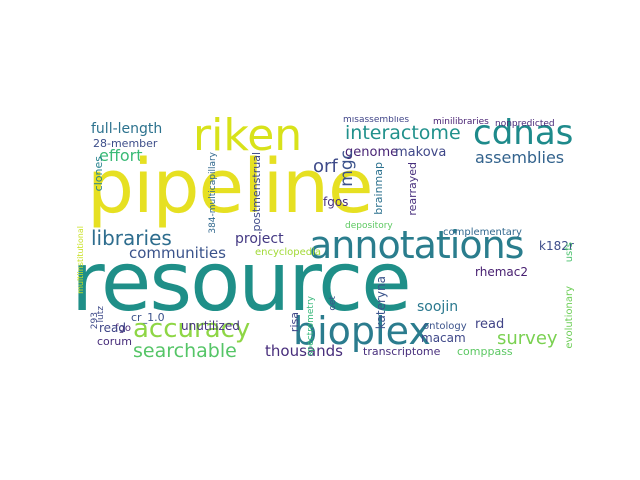  I want to click on word-thousands: thousands, so click(304, 351).